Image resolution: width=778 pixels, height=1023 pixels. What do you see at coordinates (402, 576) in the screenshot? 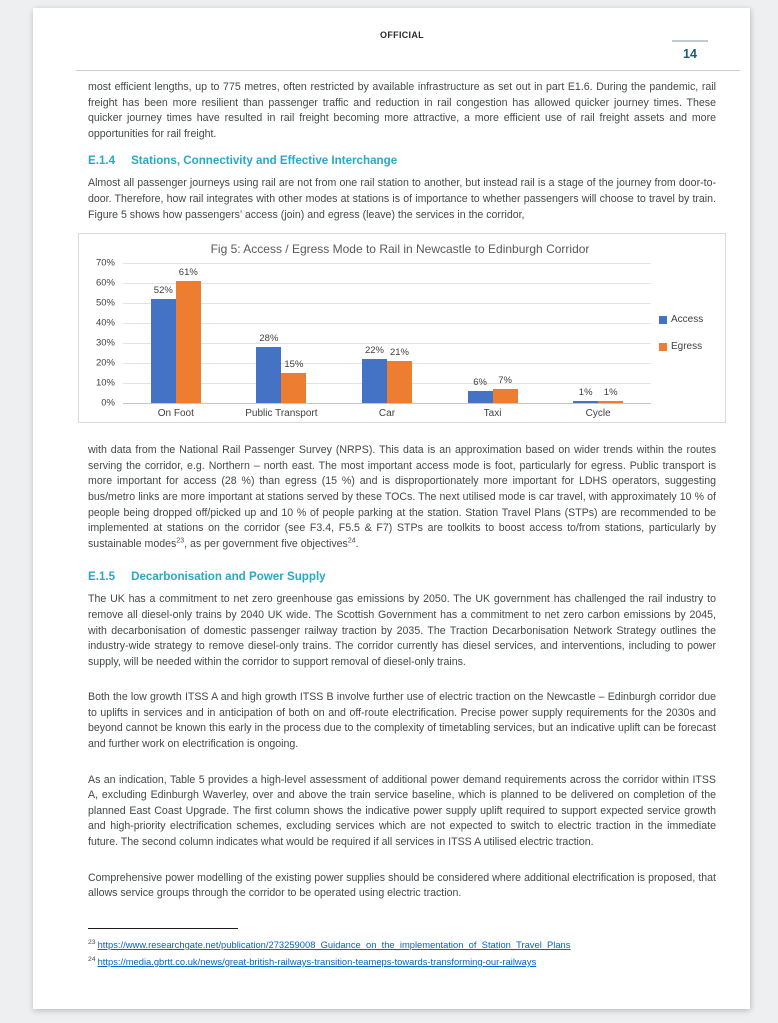
I see `section-heading-e15: E.1.5 Decarbonisation and Power Supply` at bounding box center [402, 576].